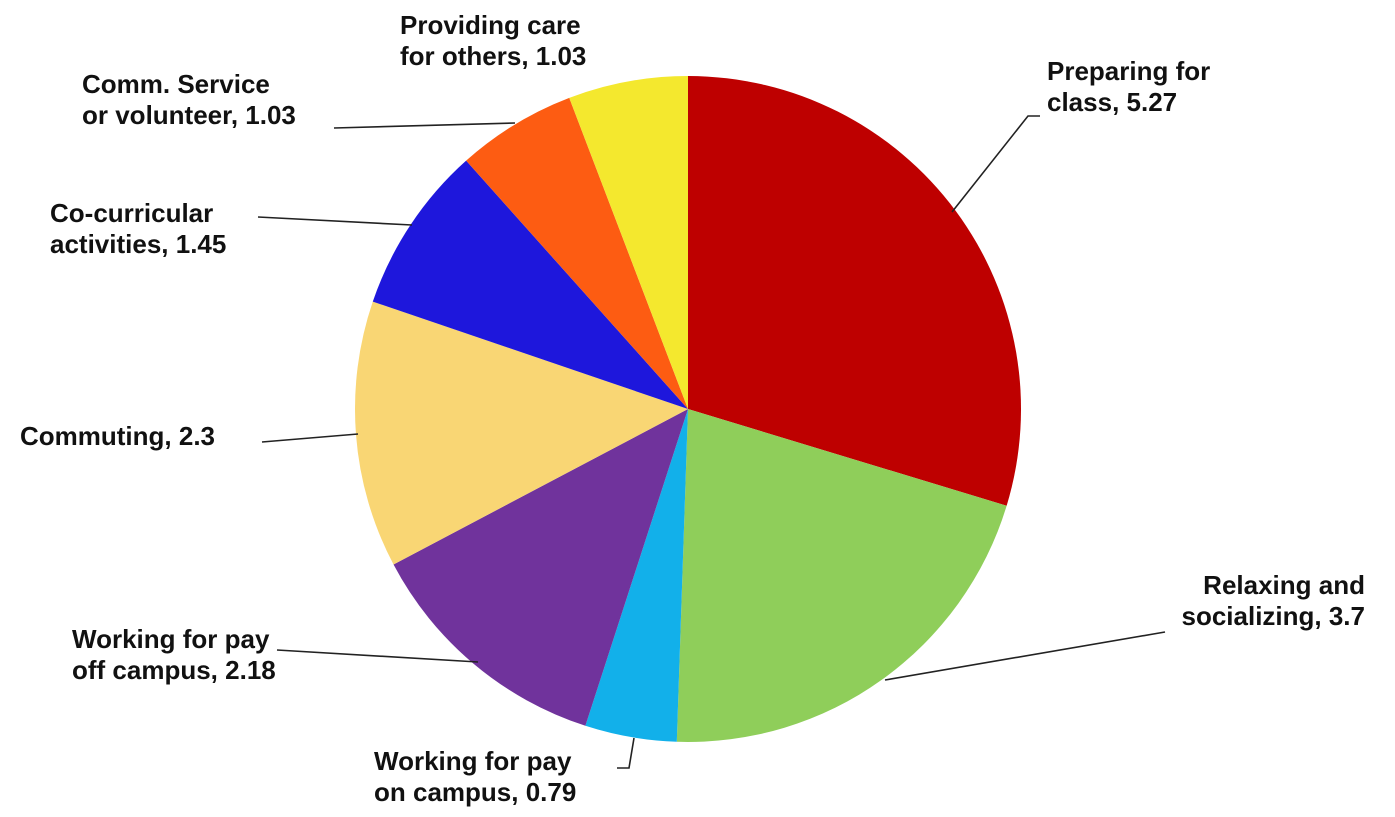  Describe the element at coordinates (1273, 616) in the screenshot. I see `slice-label-line: socializing, 3.7` at that location.